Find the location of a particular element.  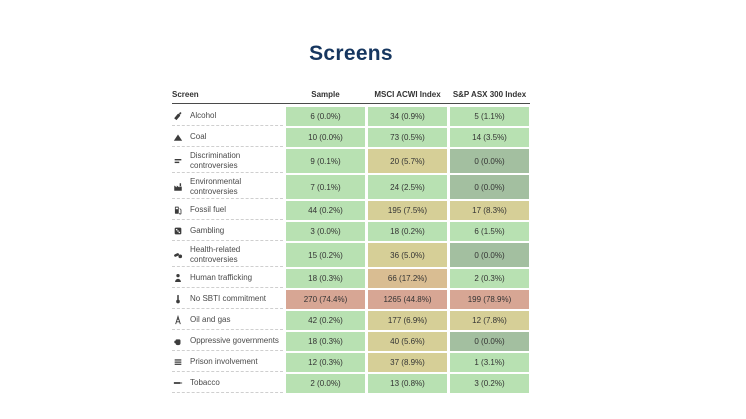

row-label-cell: Human trafficking is located at coordinates (227, 278).